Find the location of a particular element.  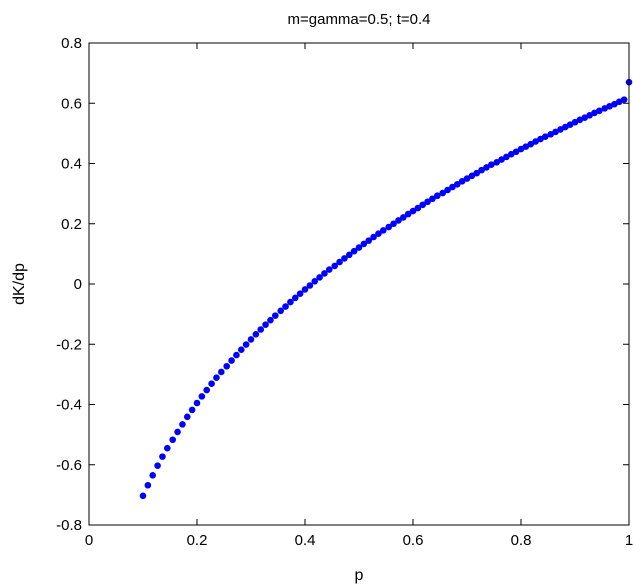

y-tick-label: -0.4 is located at coordinates (69, 405).